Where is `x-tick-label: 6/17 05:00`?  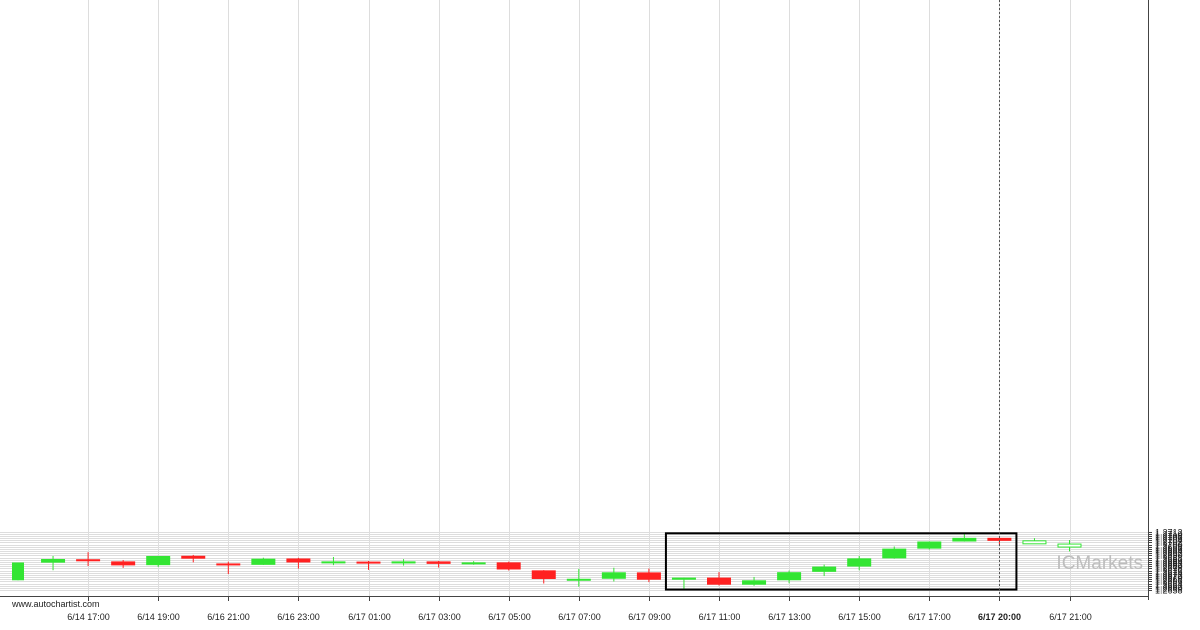
x-tick-label: 6/17 05:00 is located at coordinates (509, 617).